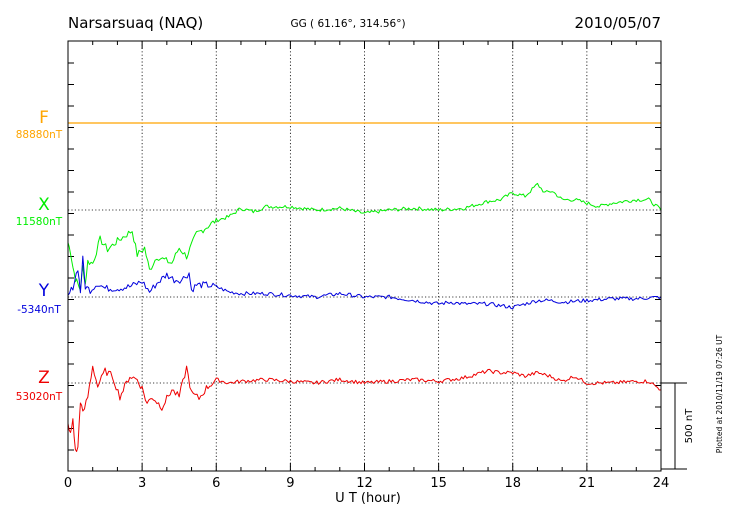 The height and width of the screenshot is (520, 730). What do you see at coordinates (39, 397) in the screenshot?
I see `series-baseline-value-z: 53020nT` at bounding box center [39, 397].